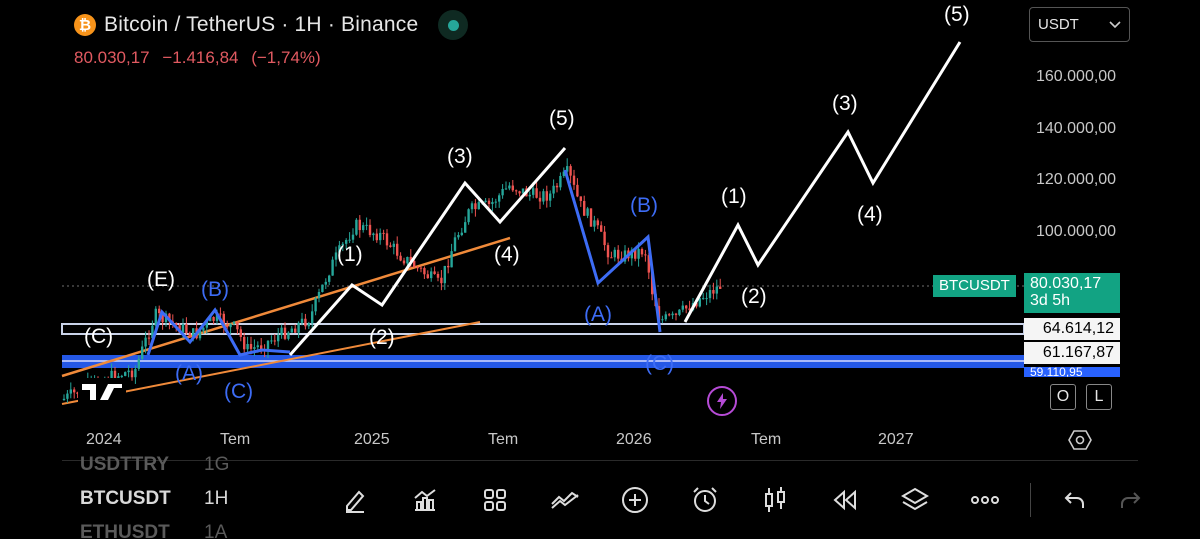 This screenshot has width=1200, height=539. Describe the element at coordinates (598, 314) in the screenshot. I see `wave-label-blue: (A)` at that location.